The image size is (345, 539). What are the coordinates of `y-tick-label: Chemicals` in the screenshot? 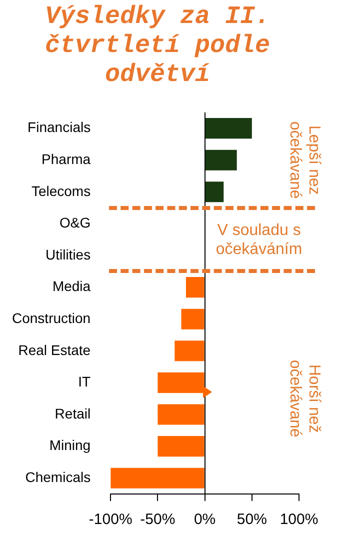 It's located at (58, 476).